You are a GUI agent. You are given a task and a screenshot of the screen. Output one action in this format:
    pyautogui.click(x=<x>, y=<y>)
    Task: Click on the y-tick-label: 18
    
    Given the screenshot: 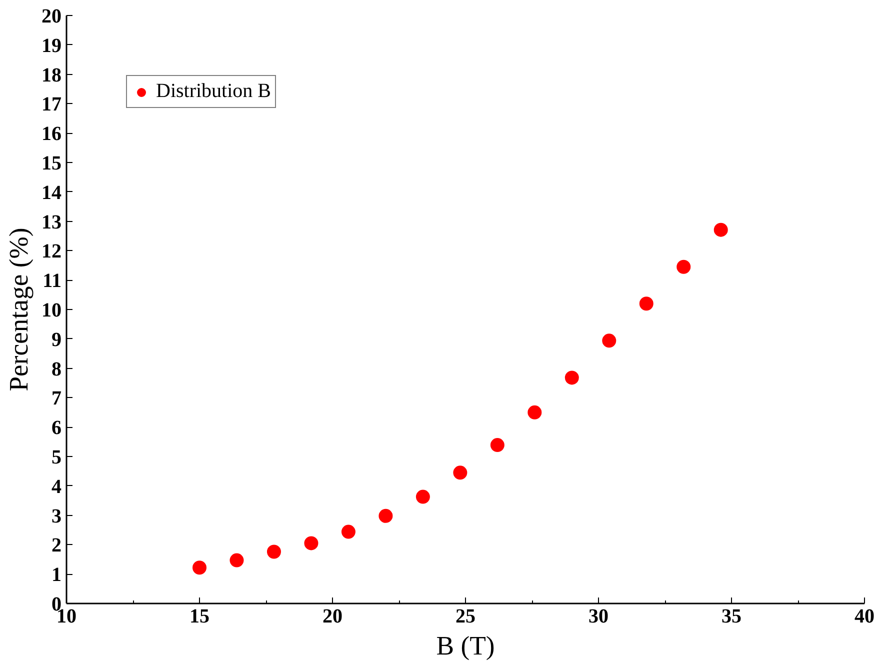 What is the action you would take?
    pyautogui.click(x=52, y=75)
    